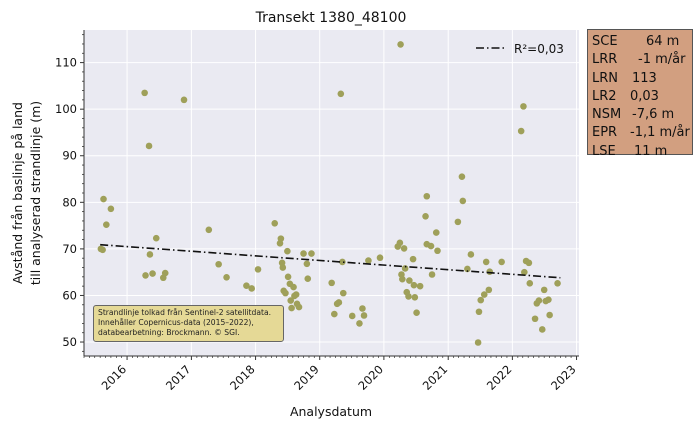  I want to click on stat-value: -1 m/år, so click(662, 60).